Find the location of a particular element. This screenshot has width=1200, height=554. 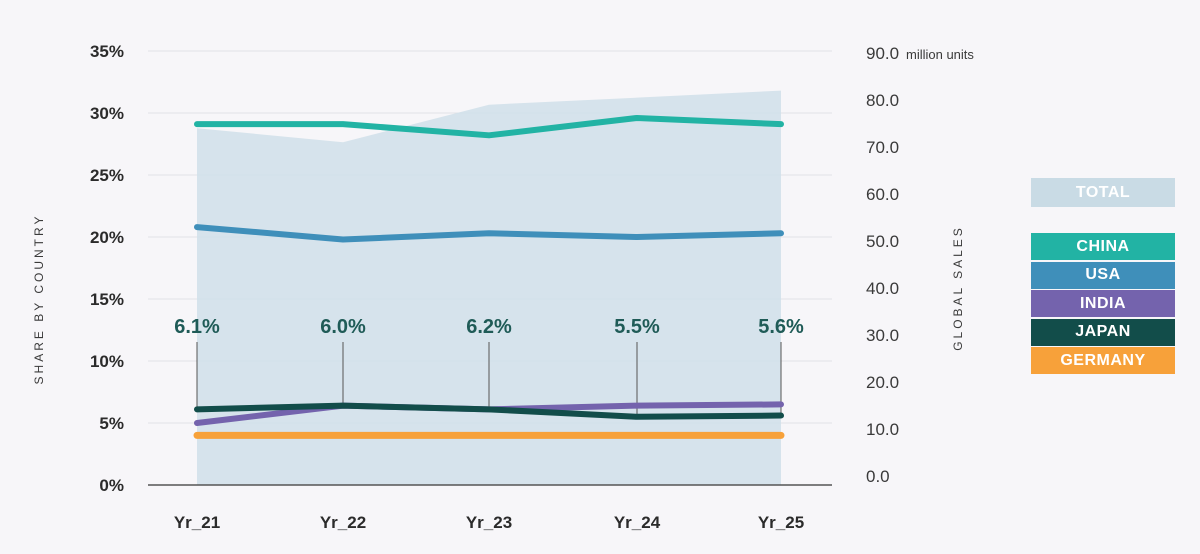

right-tick-label: 60.0 is located at coordinates (882, 194).